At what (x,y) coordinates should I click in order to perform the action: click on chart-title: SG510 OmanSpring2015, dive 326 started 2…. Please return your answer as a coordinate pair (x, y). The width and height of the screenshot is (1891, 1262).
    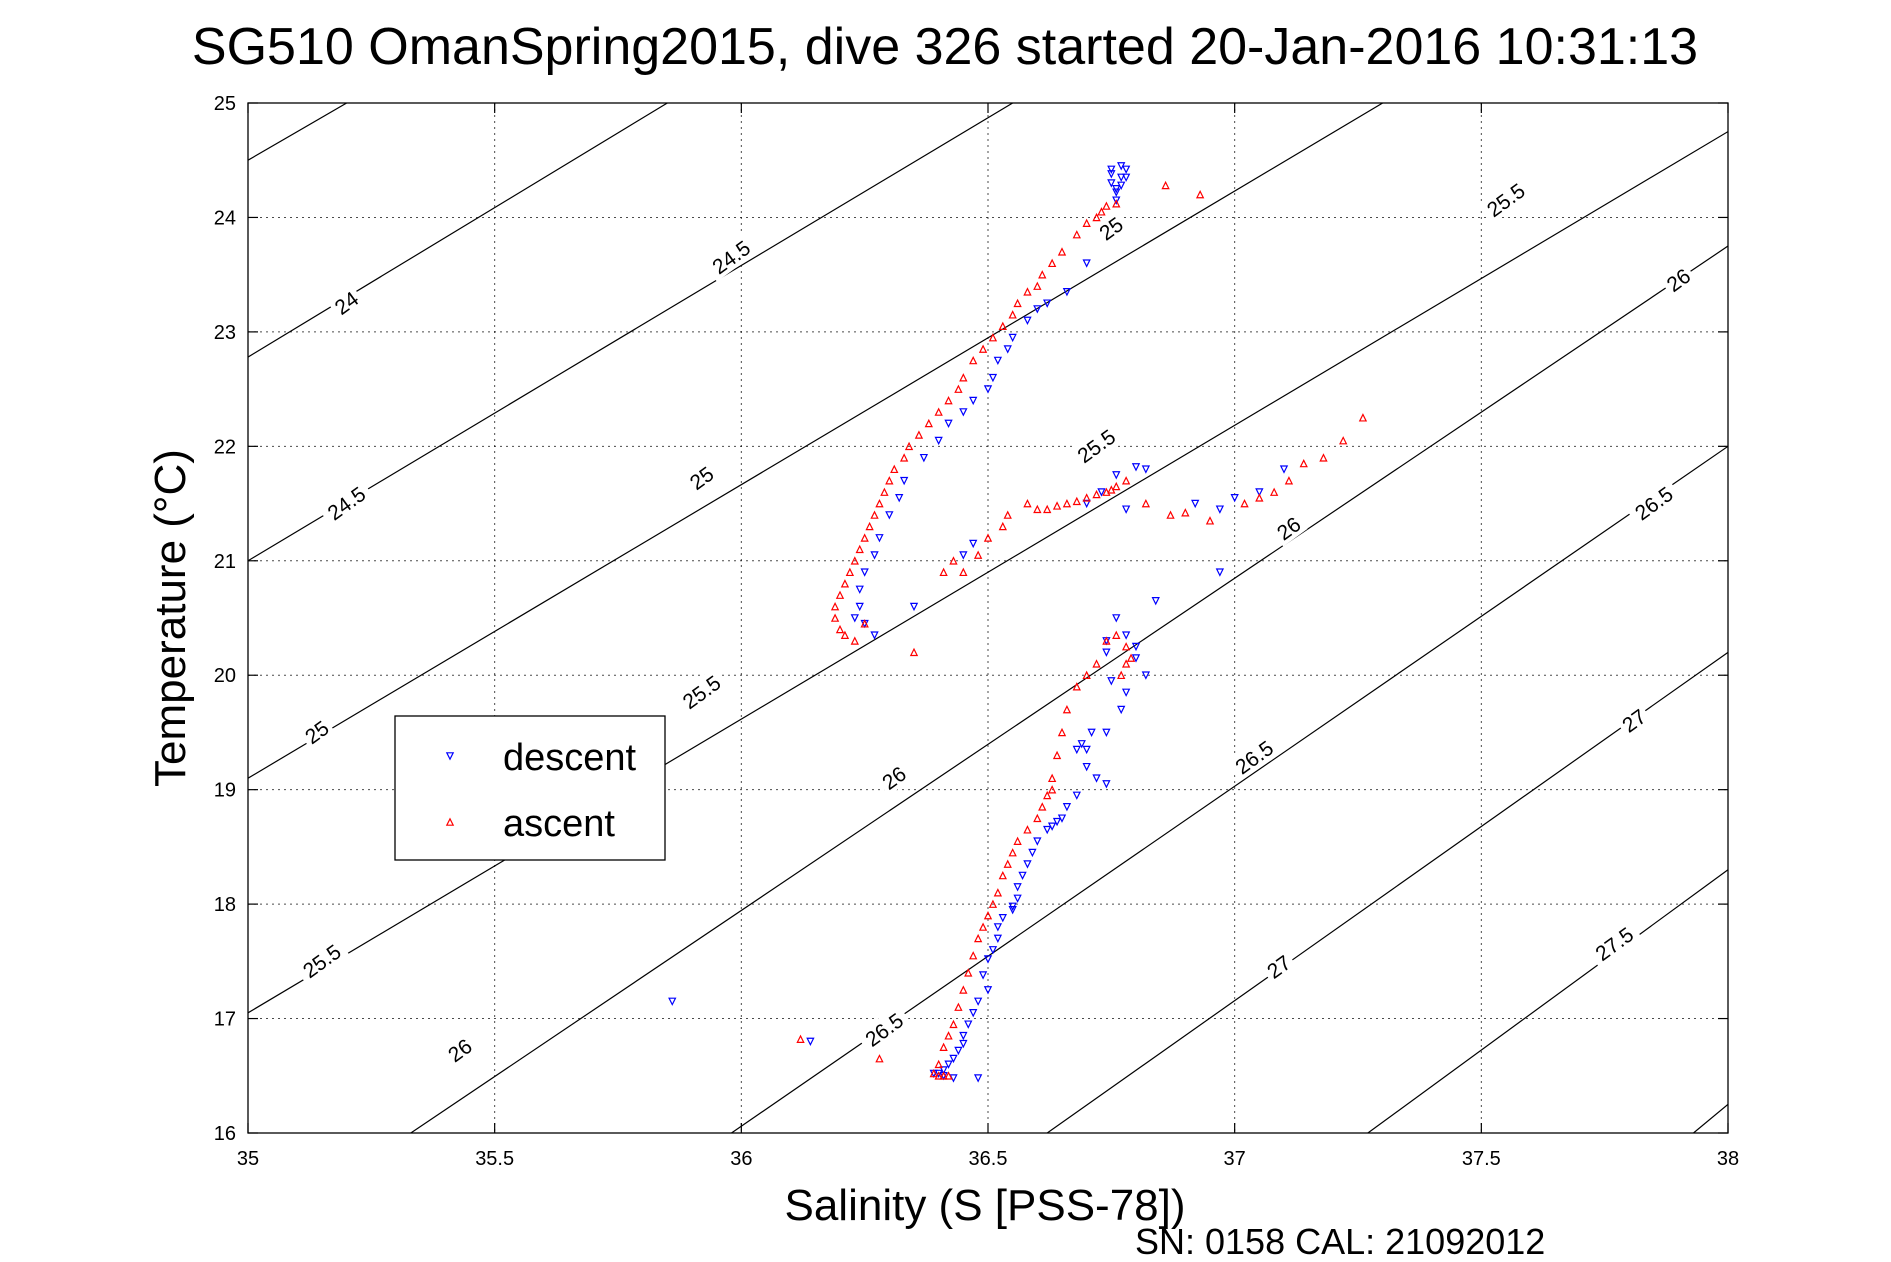
    Looking at the image, I should click on (945, 47).